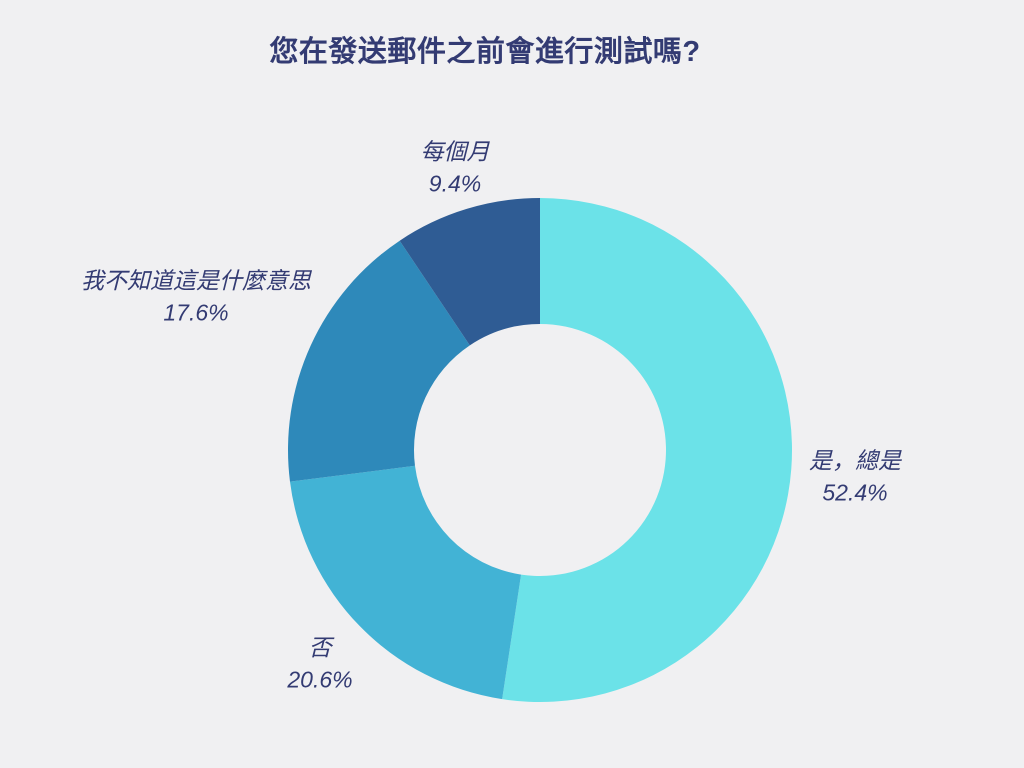 Image resolution: width=1024 pixels, height=768 pixels. Describe the element at coordinates (455, 151) in the screenshot. I see `slice-label-text: 每個月` at that location.